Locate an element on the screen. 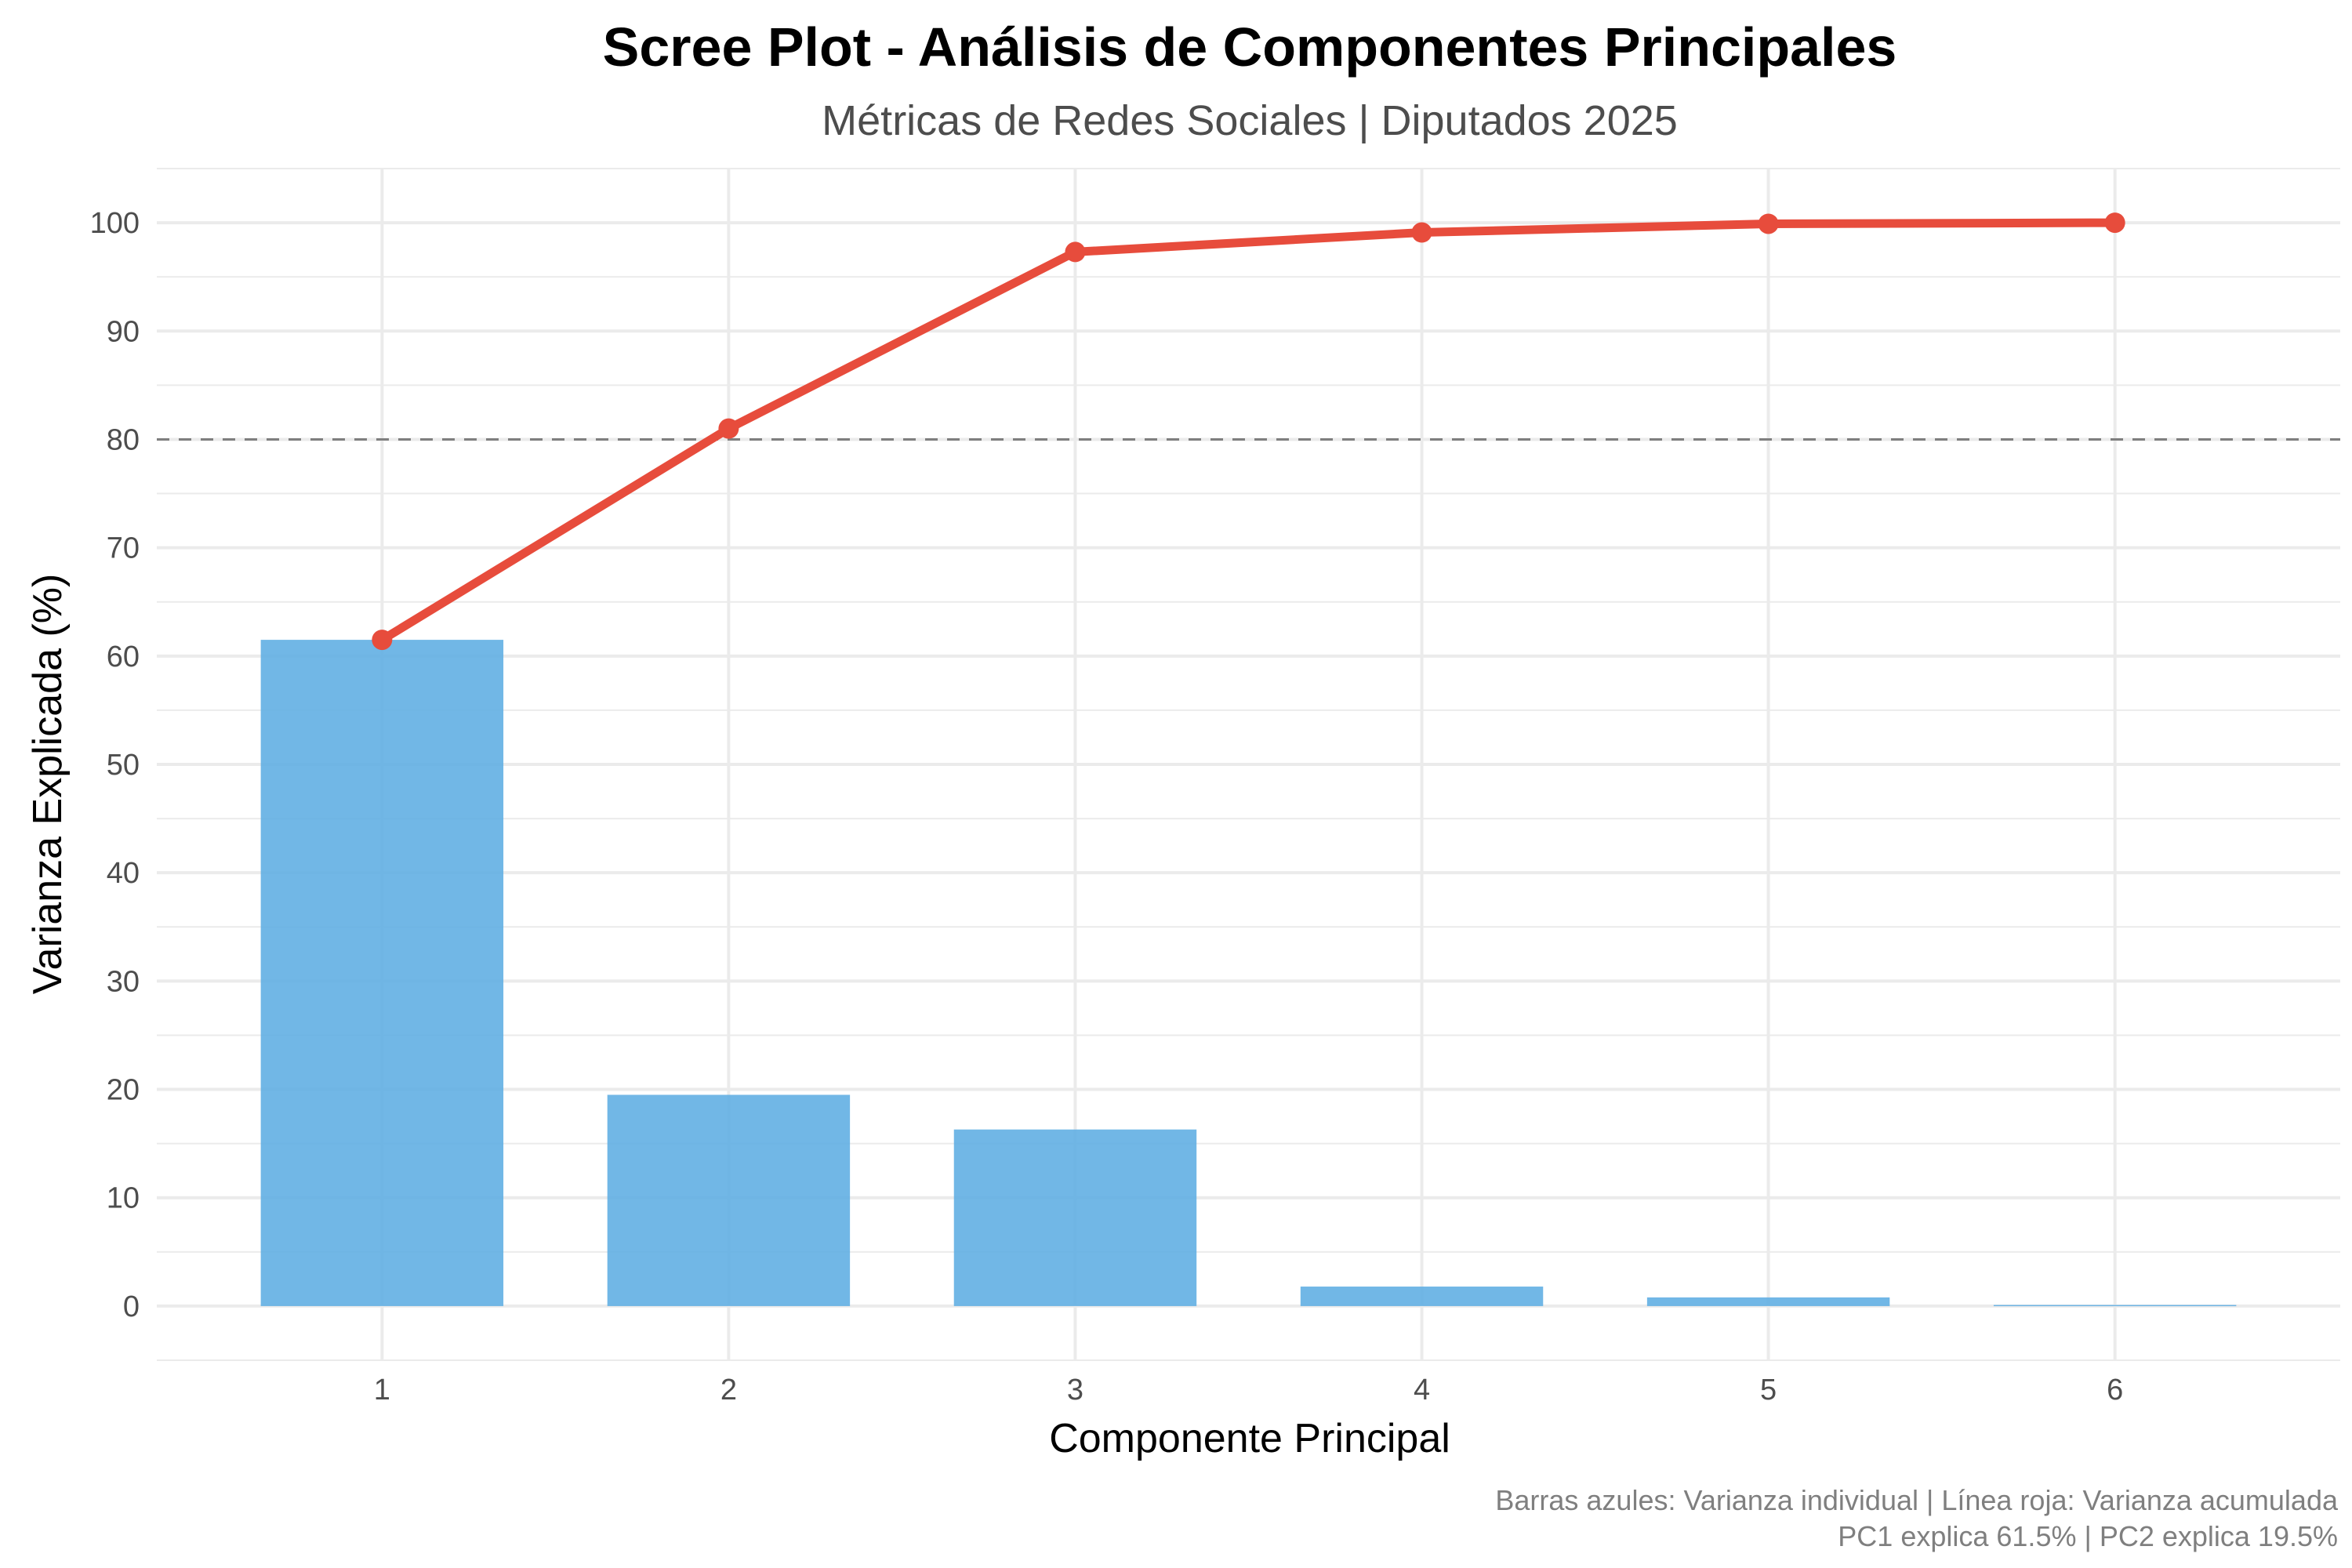 The height and width of the screenshot is (1568, 2352). x-tick-label: 3 is located at coordinates (1075, 1390).